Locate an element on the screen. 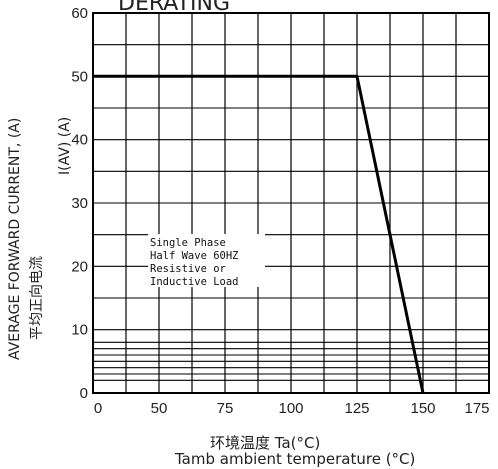 This screenshot has width=498, height=469. x-tick-label: 125 is located at coordinates (356, 408).